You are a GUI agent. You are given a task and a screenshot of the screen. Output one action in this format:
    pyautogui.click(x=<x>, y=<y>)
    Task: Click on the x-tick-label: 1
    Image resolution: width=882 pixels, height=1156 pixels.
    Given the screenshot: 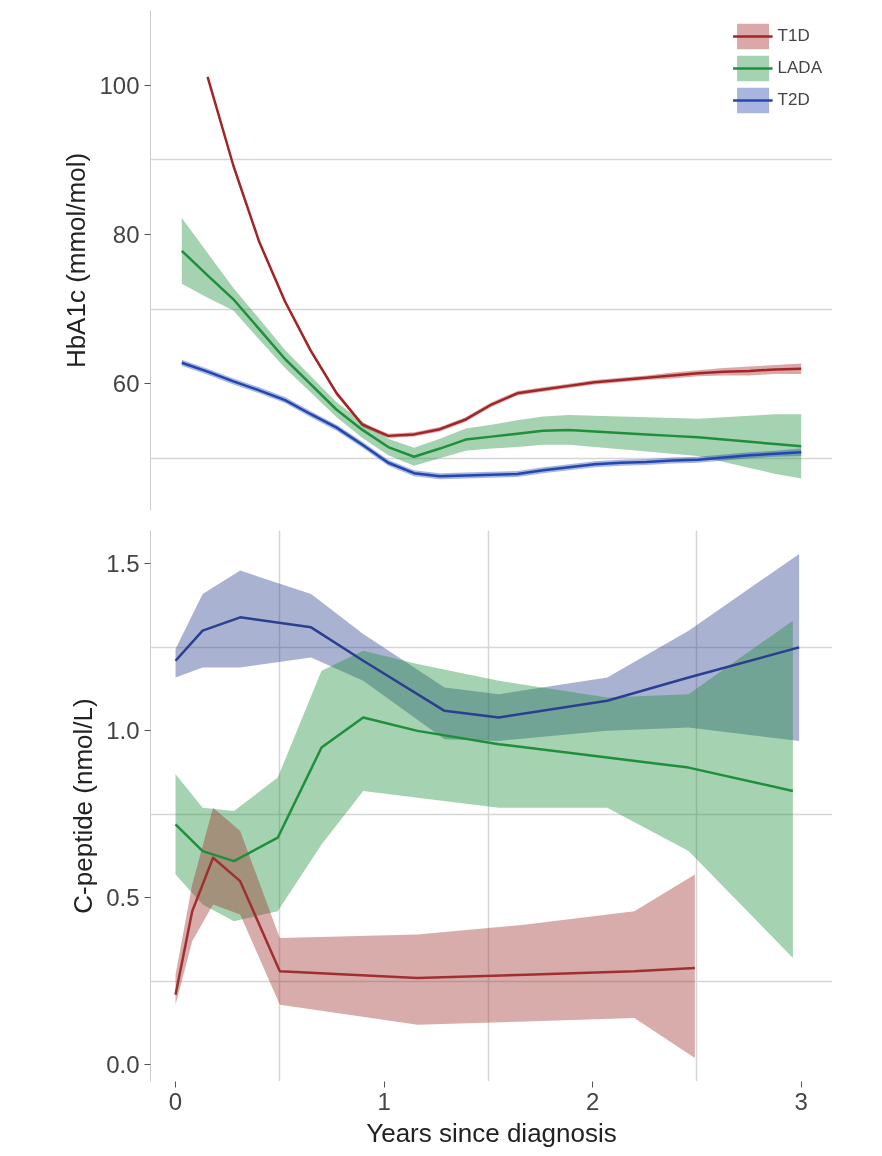 What is the action you would take?
    pyautogui.click(x=384, y=1101)
    